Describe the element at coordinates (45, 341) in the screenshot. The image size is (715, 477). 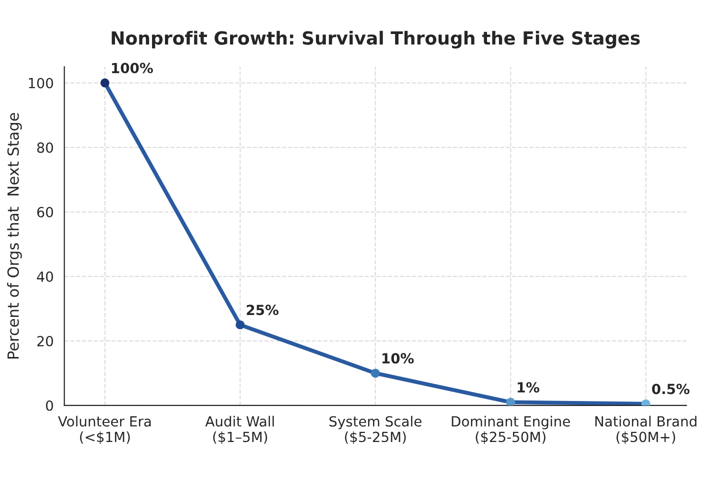
I see `y-tick-label: 20` at that location.